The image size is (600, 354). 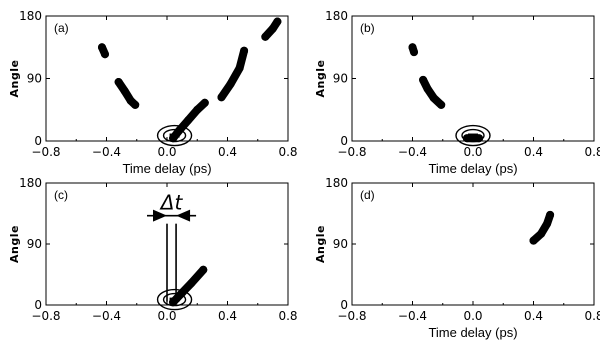 I want to click on delta-t-arrow-left, so click(x=160, y=215).